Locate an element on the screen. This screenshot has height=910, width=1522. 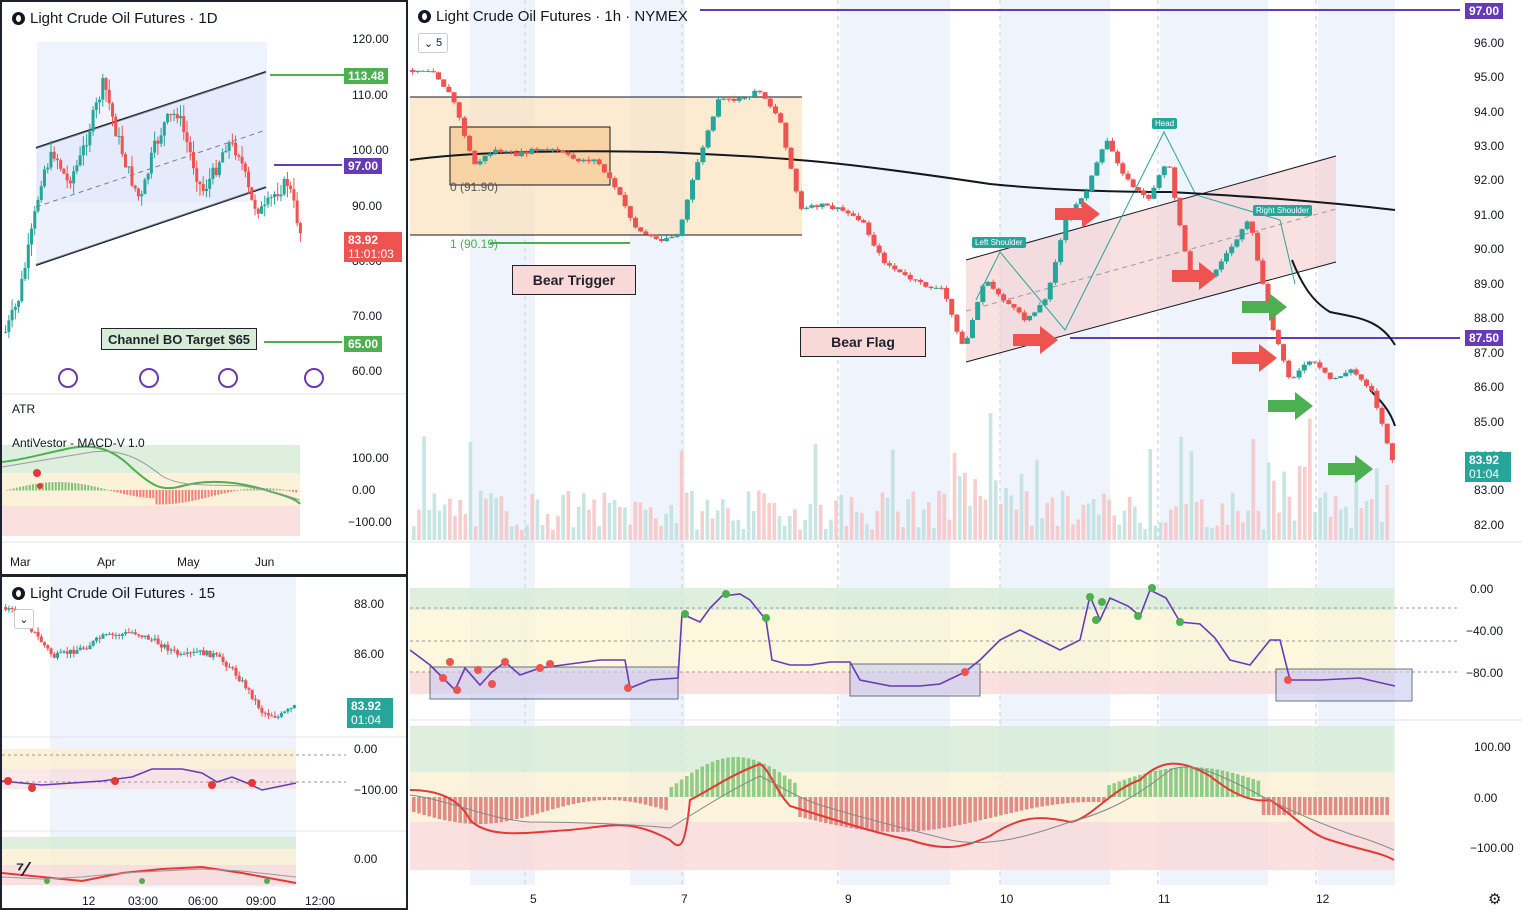
hourly-logo-icon is located at coordinates (424, 16).